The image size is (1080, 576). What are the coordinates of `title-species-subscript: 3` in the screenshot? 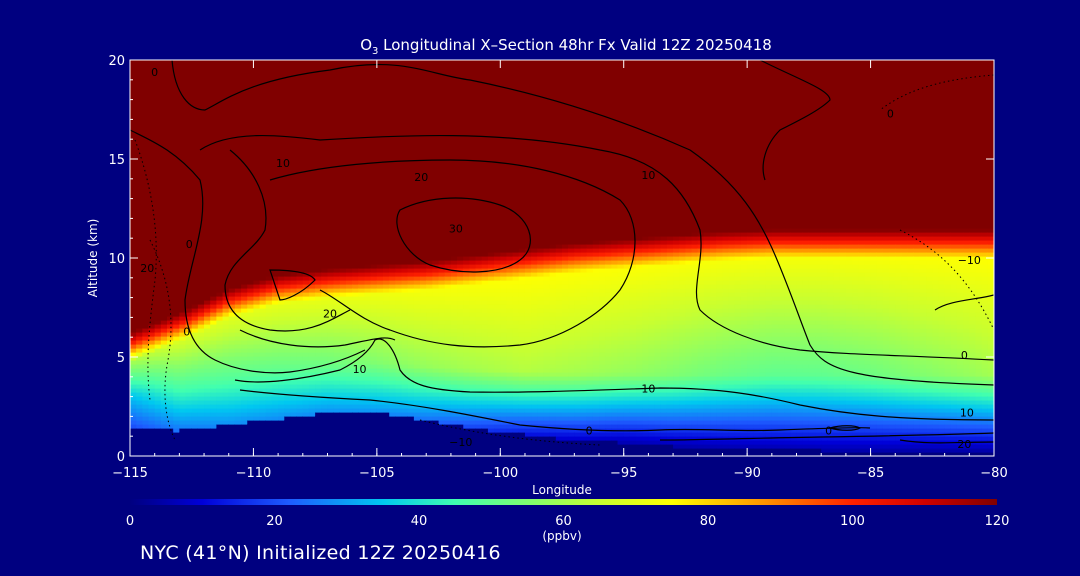 It's located at (375, 51).